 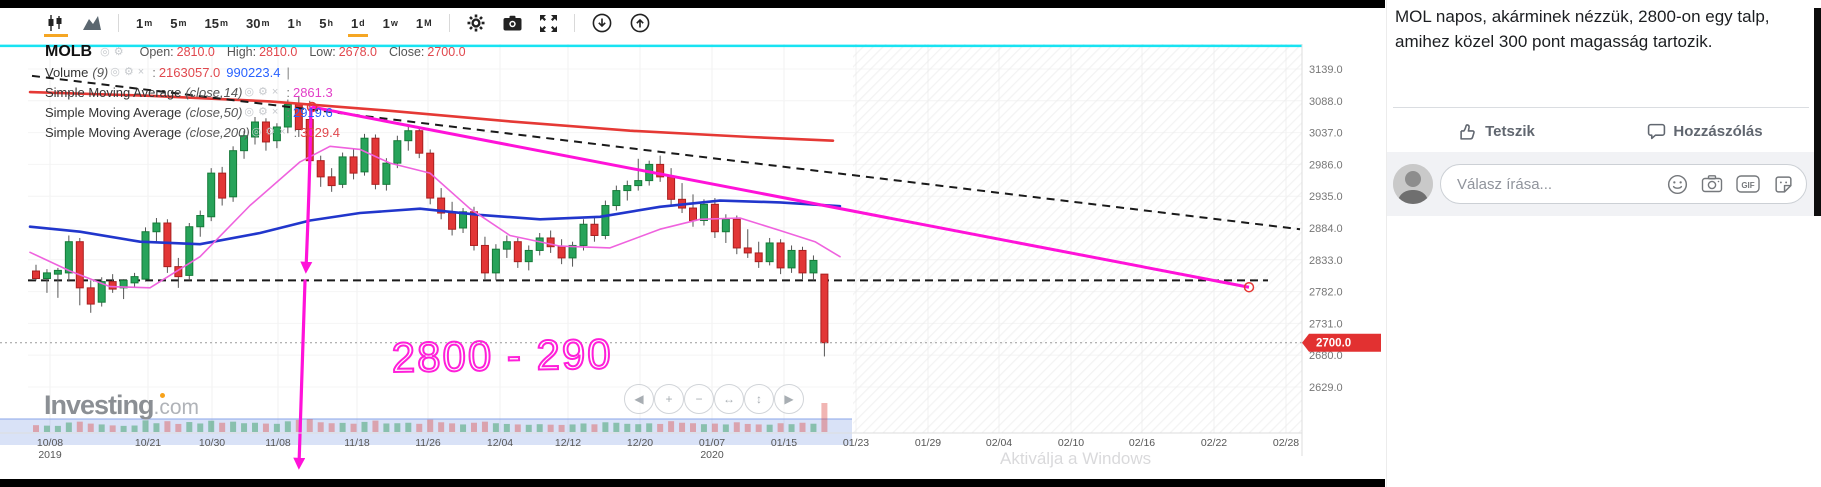 What do you see at coordinates (928, 443) in the screenshot?
I see `date-axis-label: 01/29` at bounding box center [928, 443].